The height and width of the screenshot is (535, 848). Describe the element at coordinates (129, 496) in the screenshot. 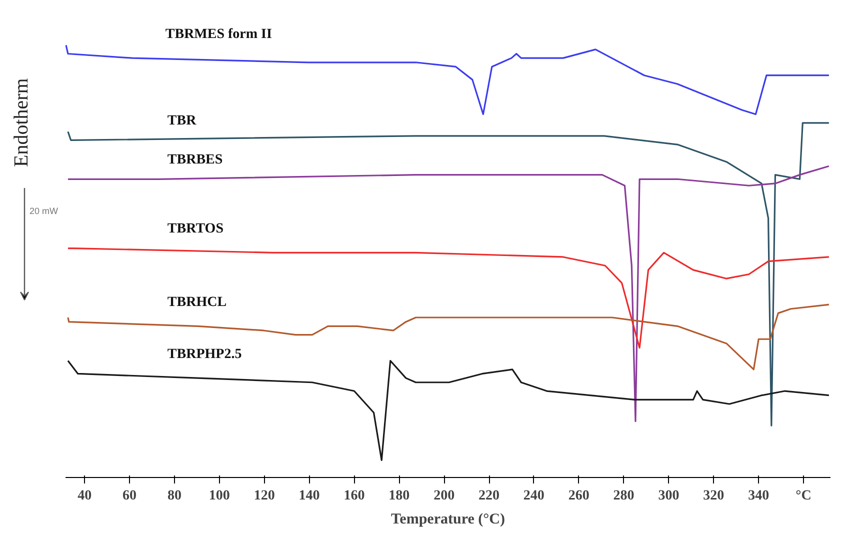

I see `x-tick-label: 60` at that location.